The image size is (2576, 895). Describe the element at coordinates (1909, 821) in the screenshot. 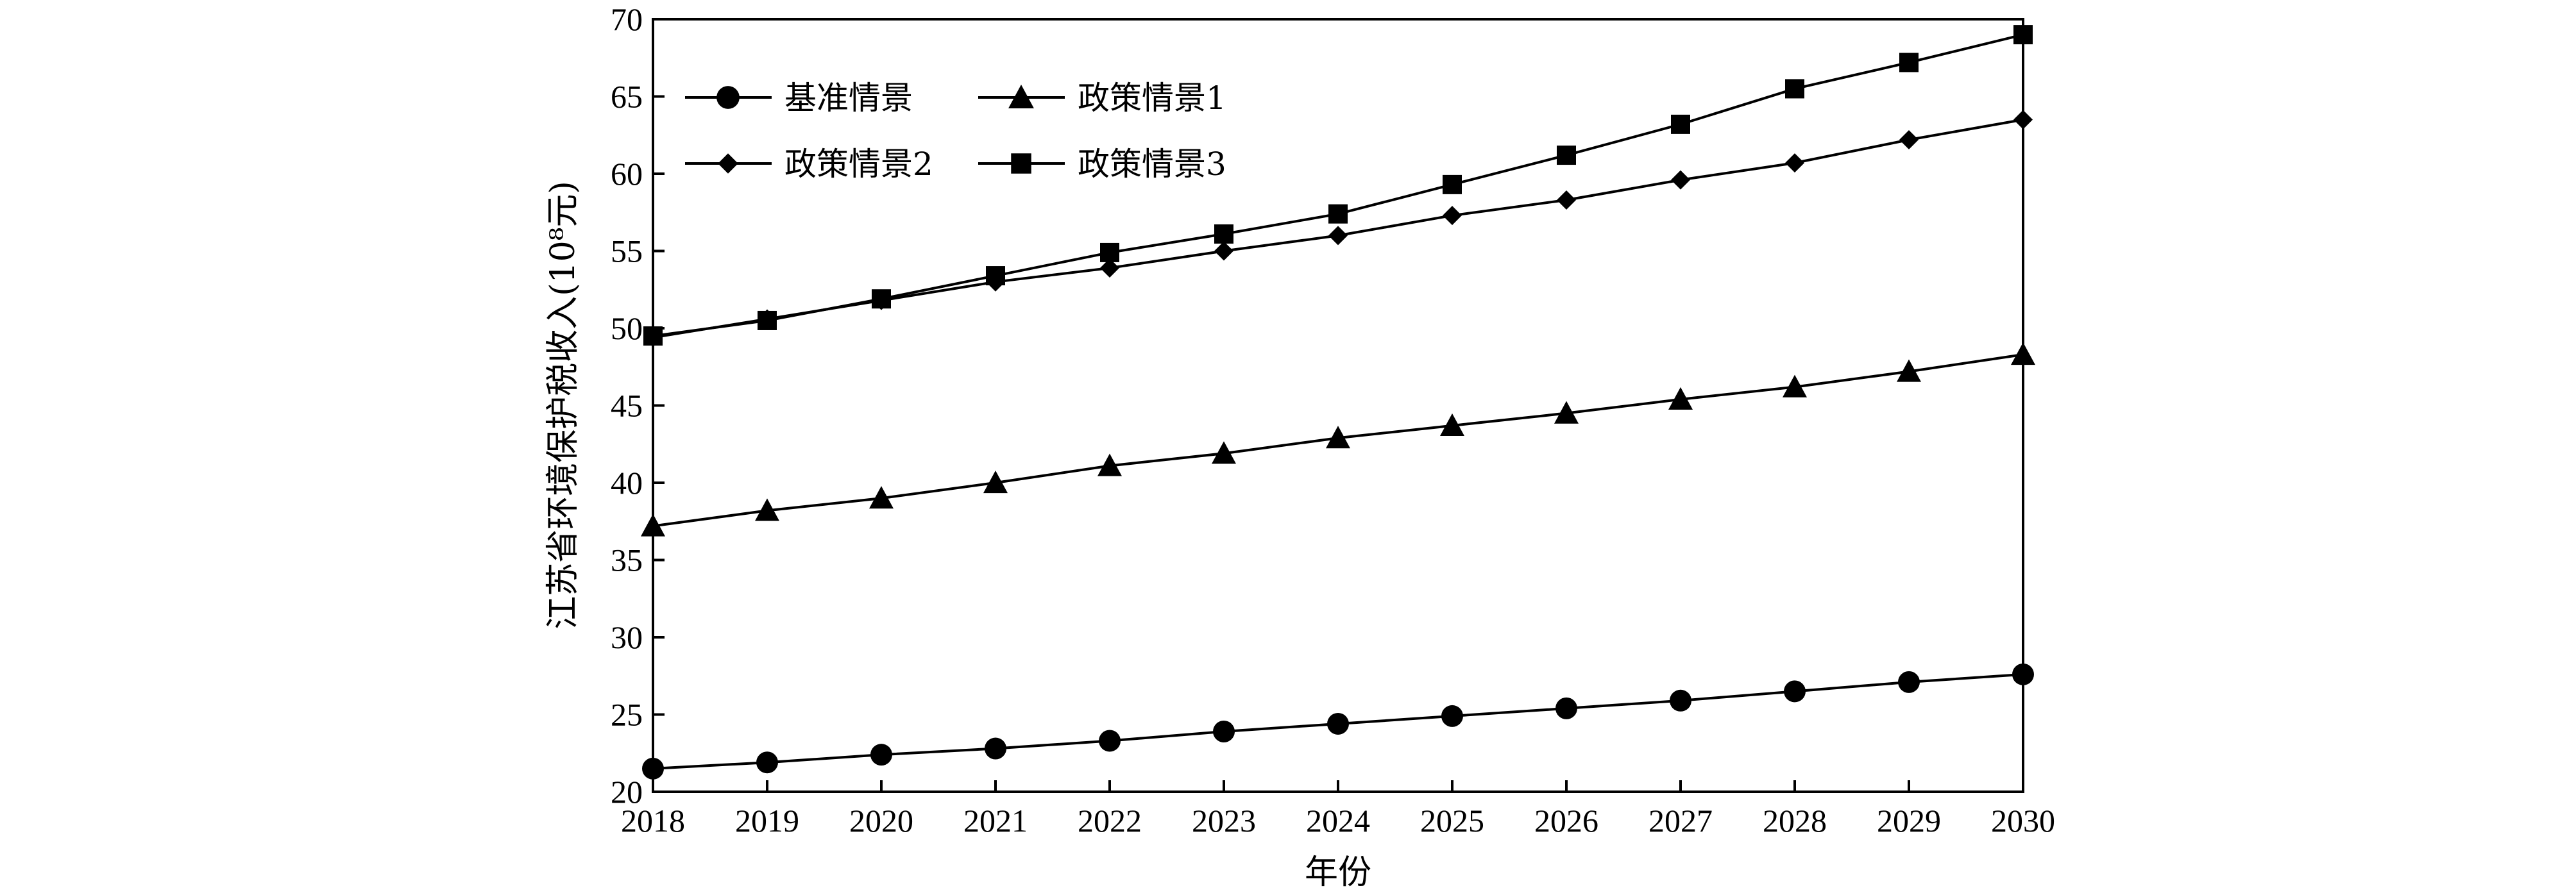

I see `x-tick-label: 2029` at that location.